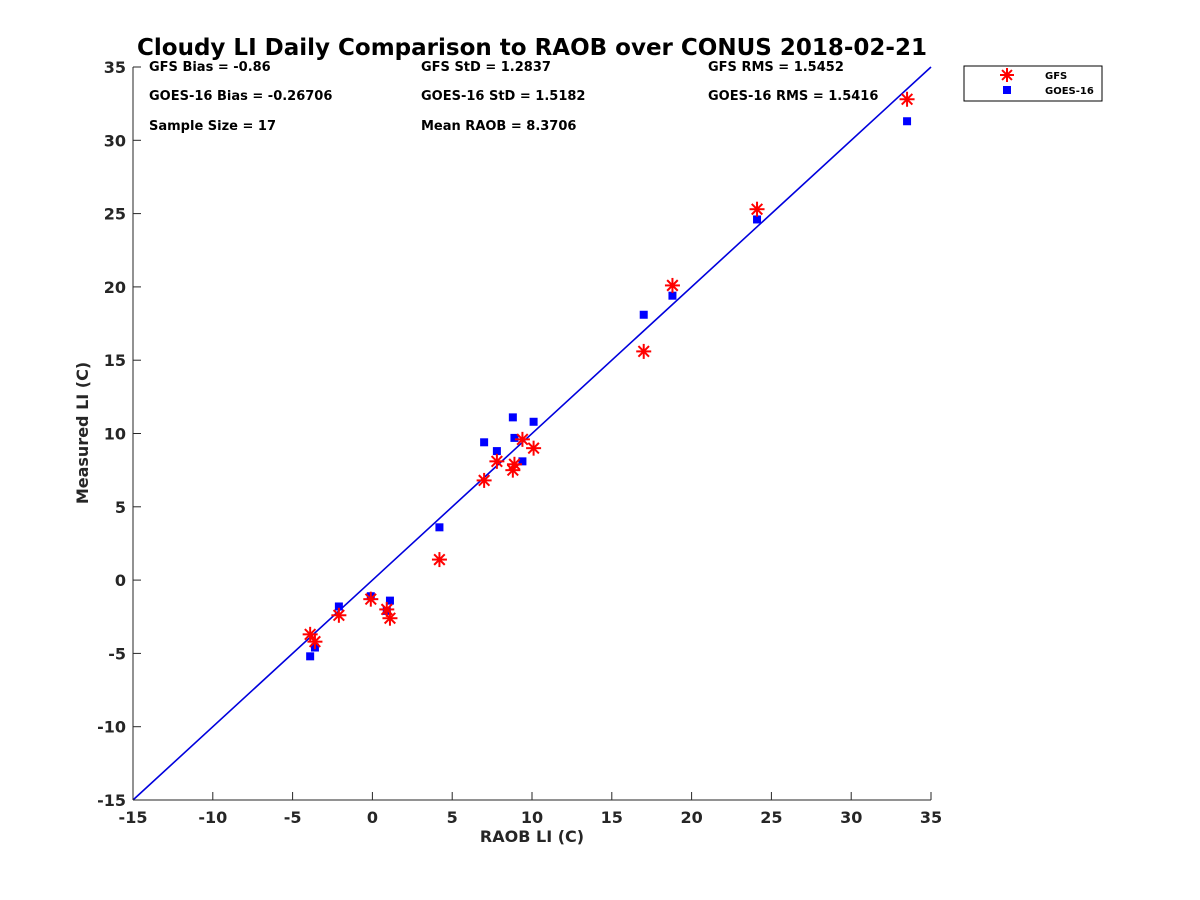 This screenshot has width=1200, height=900. I want to click on stat-annotation: Mean RAOB = 8.3706, so click(498, 126).